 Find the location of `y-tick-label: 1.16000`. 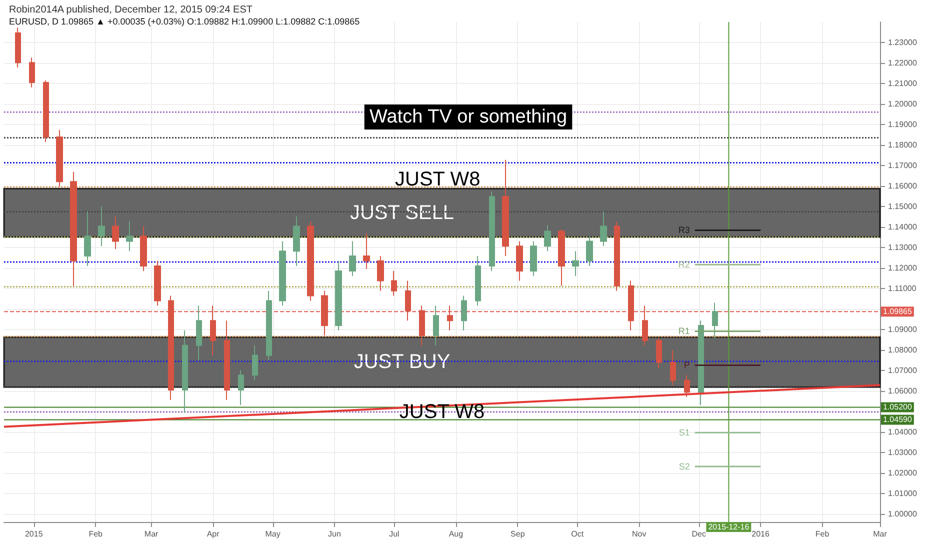

y-tick-label: 1.16000 is located at coordinates (903, 185).